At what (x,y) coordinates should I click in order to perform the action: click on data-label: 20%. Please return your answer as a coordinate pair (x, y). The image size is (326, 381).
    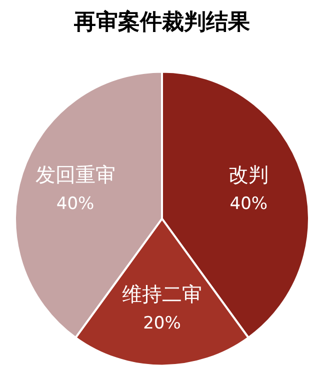
    Looking at the image, I should click on (162, 323).